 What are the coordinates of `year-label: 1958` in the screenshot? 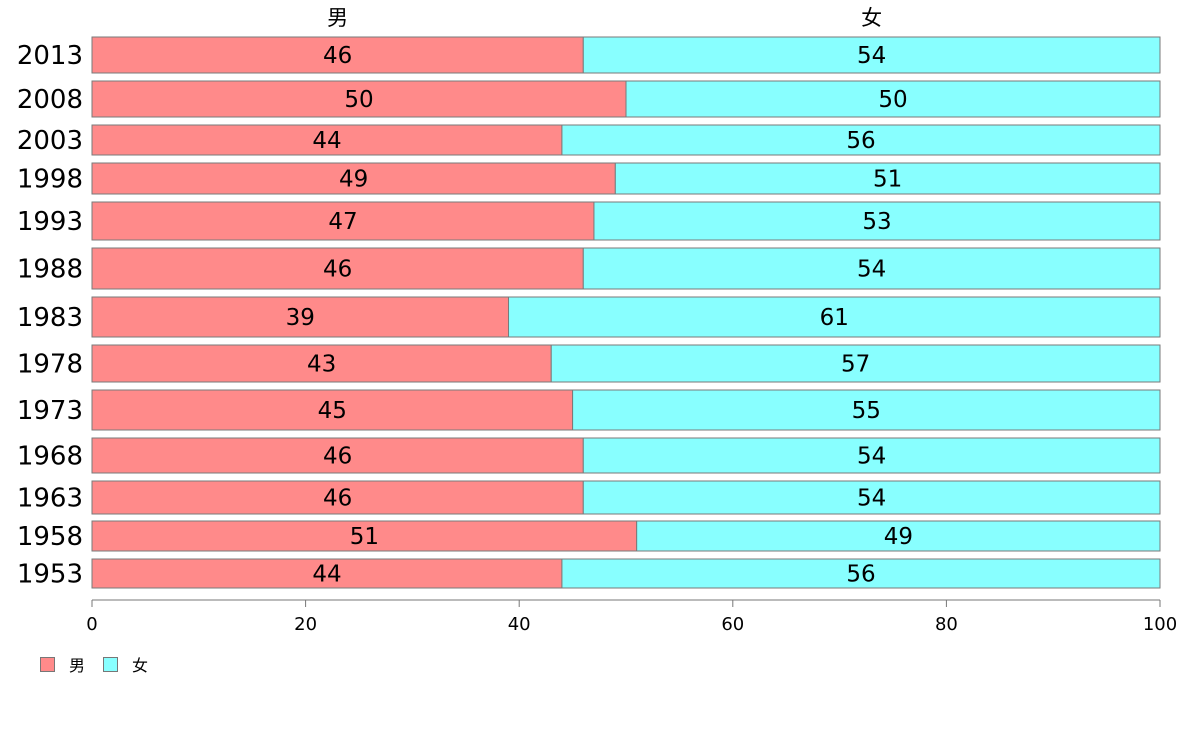 It's located at (50, 537).